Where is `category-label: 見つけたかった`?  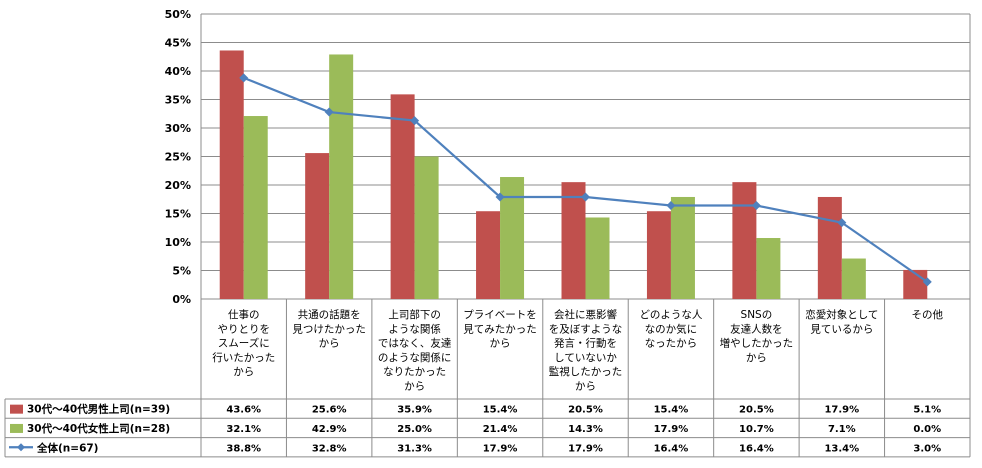 category-label: 見つけたかった is located at coordinates (329, 329).